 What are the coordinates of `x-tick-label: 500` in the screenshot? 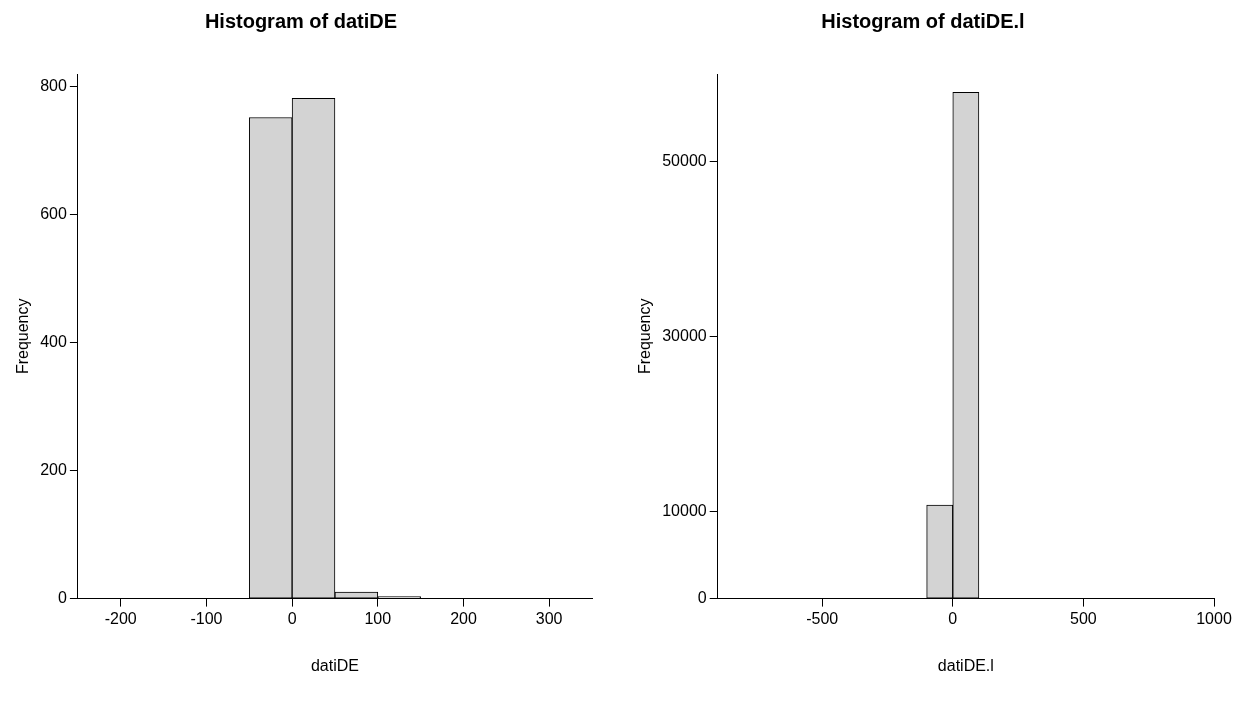 It's located at (1083, 618).